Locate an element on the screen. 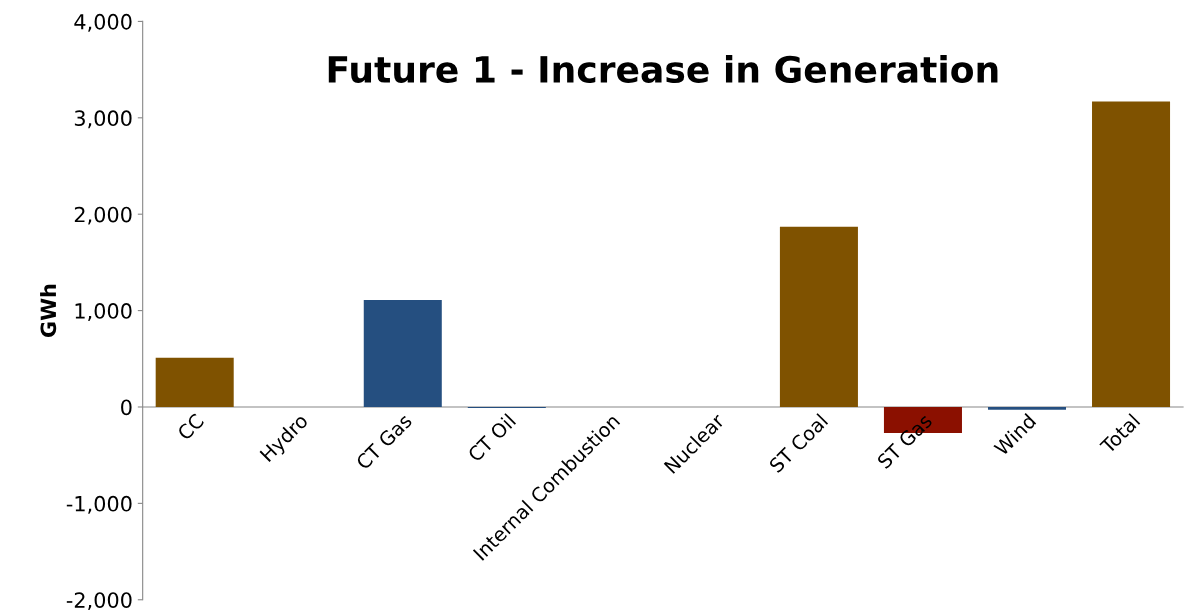 The image size is (1189, 612). x-tick-label: ST Gas is located at coordinates (904, 441).